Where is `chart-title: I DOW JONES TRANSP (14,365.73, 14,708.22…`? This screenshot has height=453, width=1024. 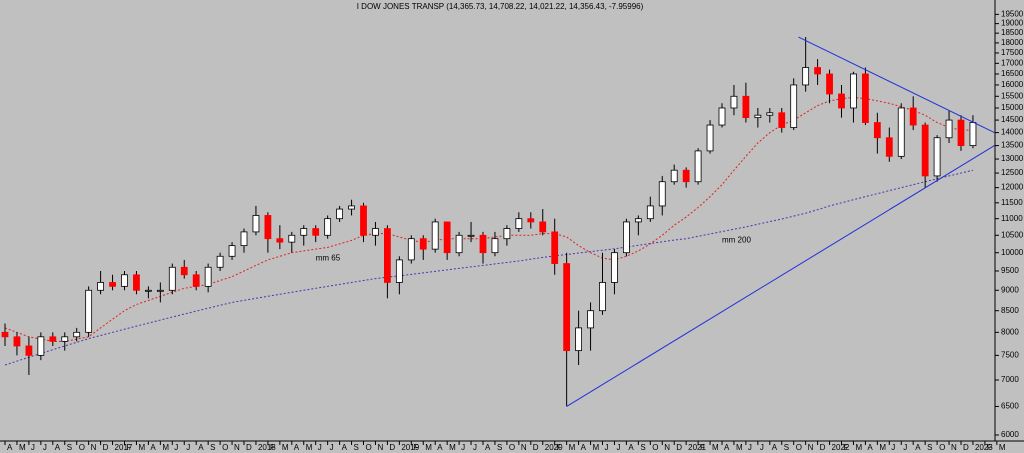
chart-title: I DOW JONES TRANSP (14,365.73, 14,708.22… is located at coordinates (500, 6).